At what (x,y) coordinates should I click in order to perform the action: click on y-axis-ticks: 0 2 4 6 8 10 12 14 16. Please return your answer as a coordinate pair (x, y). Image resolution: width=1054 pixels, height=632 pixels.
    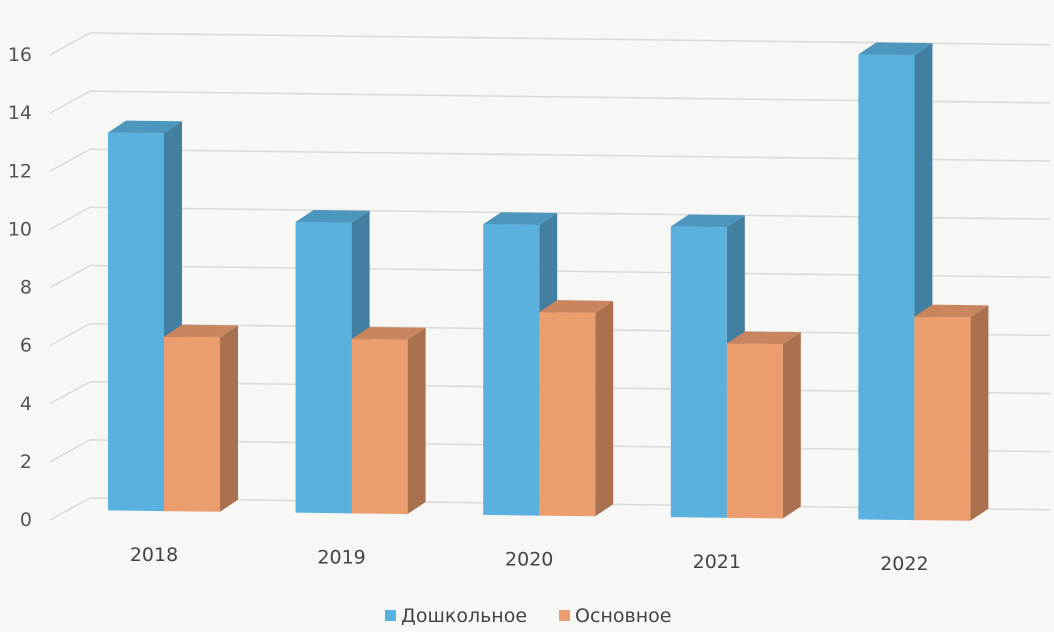
    Looking at the image, I should click on (20, 287).